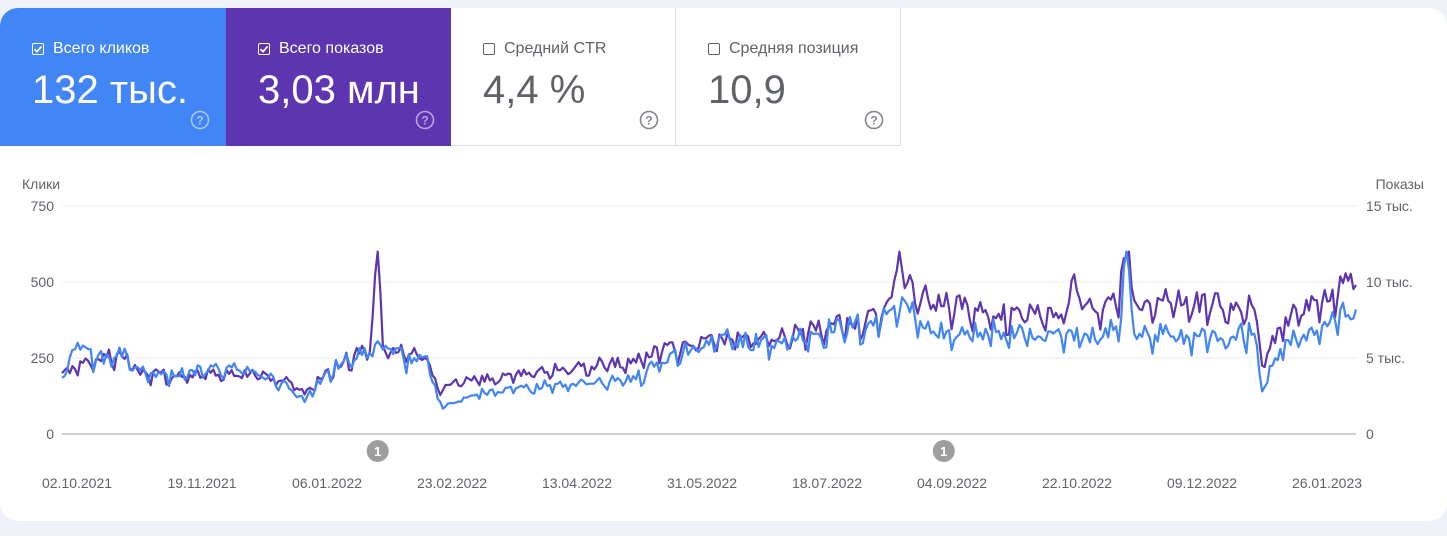 The height and width of the screenshot is (536, 1447). I want to click on y-axis-right-label: Показы, so click(1400, 184).